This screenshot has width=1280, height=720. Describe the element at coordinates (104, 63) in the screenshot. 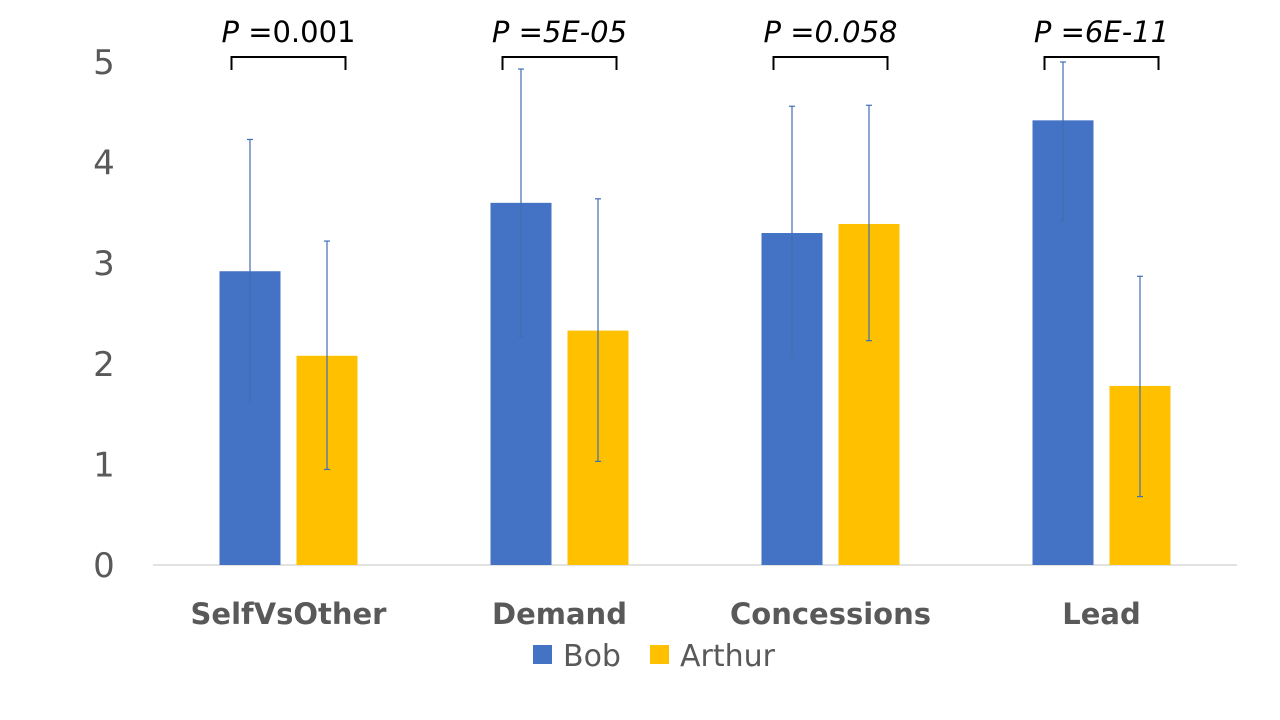

I see `y-tick-label: 5` at that location.